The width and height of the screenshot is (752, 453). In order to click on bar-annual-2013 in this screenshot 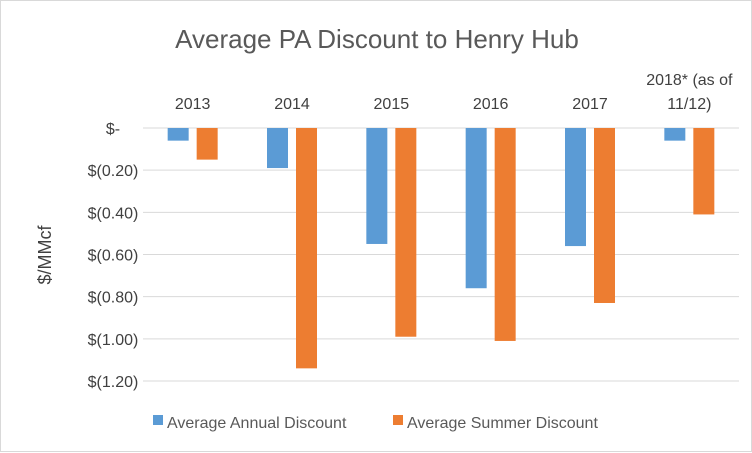, I will do `click(178, 134)`.